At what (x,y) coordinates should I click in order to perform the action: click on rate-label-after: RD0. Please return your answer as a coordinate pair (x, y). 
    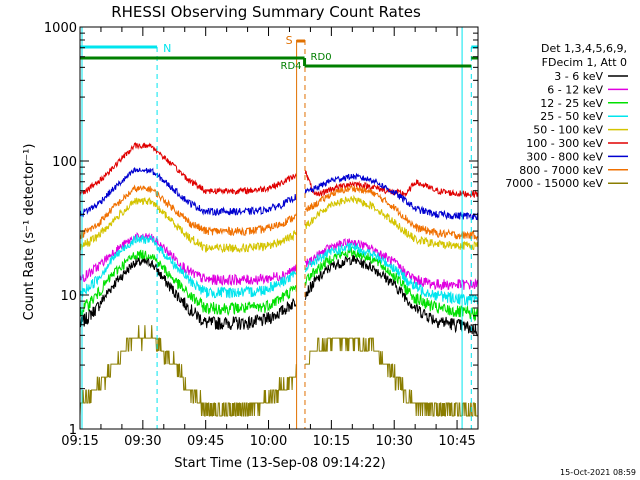
    Looking at the image, I should click on (321, 57).